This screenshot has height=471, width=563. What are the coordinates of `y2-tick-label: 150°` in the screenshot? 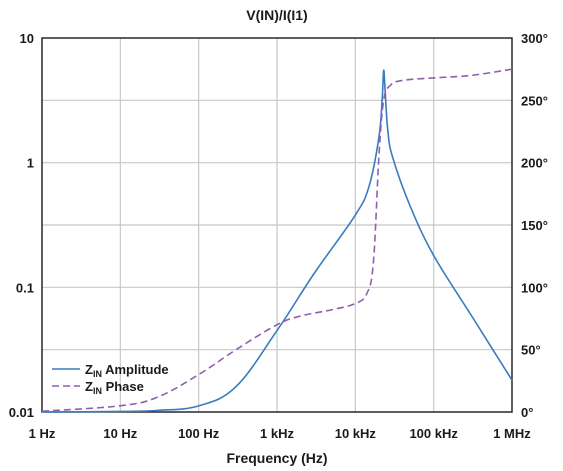 It's located at (534, 225).